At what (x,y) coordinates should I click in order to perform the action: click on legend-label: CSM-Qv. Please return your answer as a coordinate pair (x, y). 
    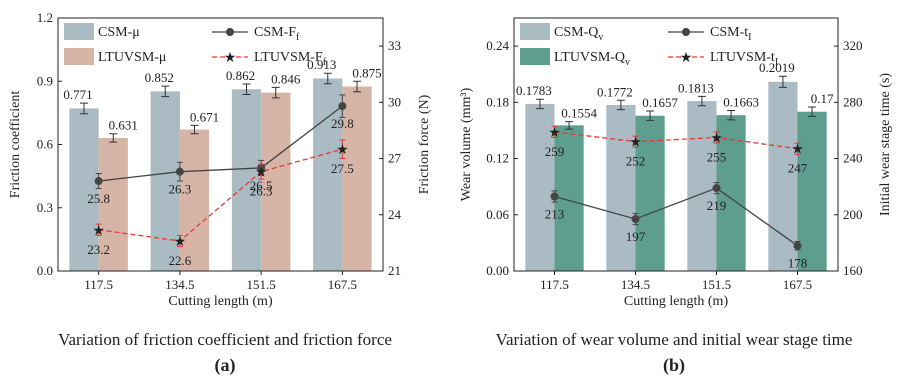
    Looking at the image, I should click on (578, 34).